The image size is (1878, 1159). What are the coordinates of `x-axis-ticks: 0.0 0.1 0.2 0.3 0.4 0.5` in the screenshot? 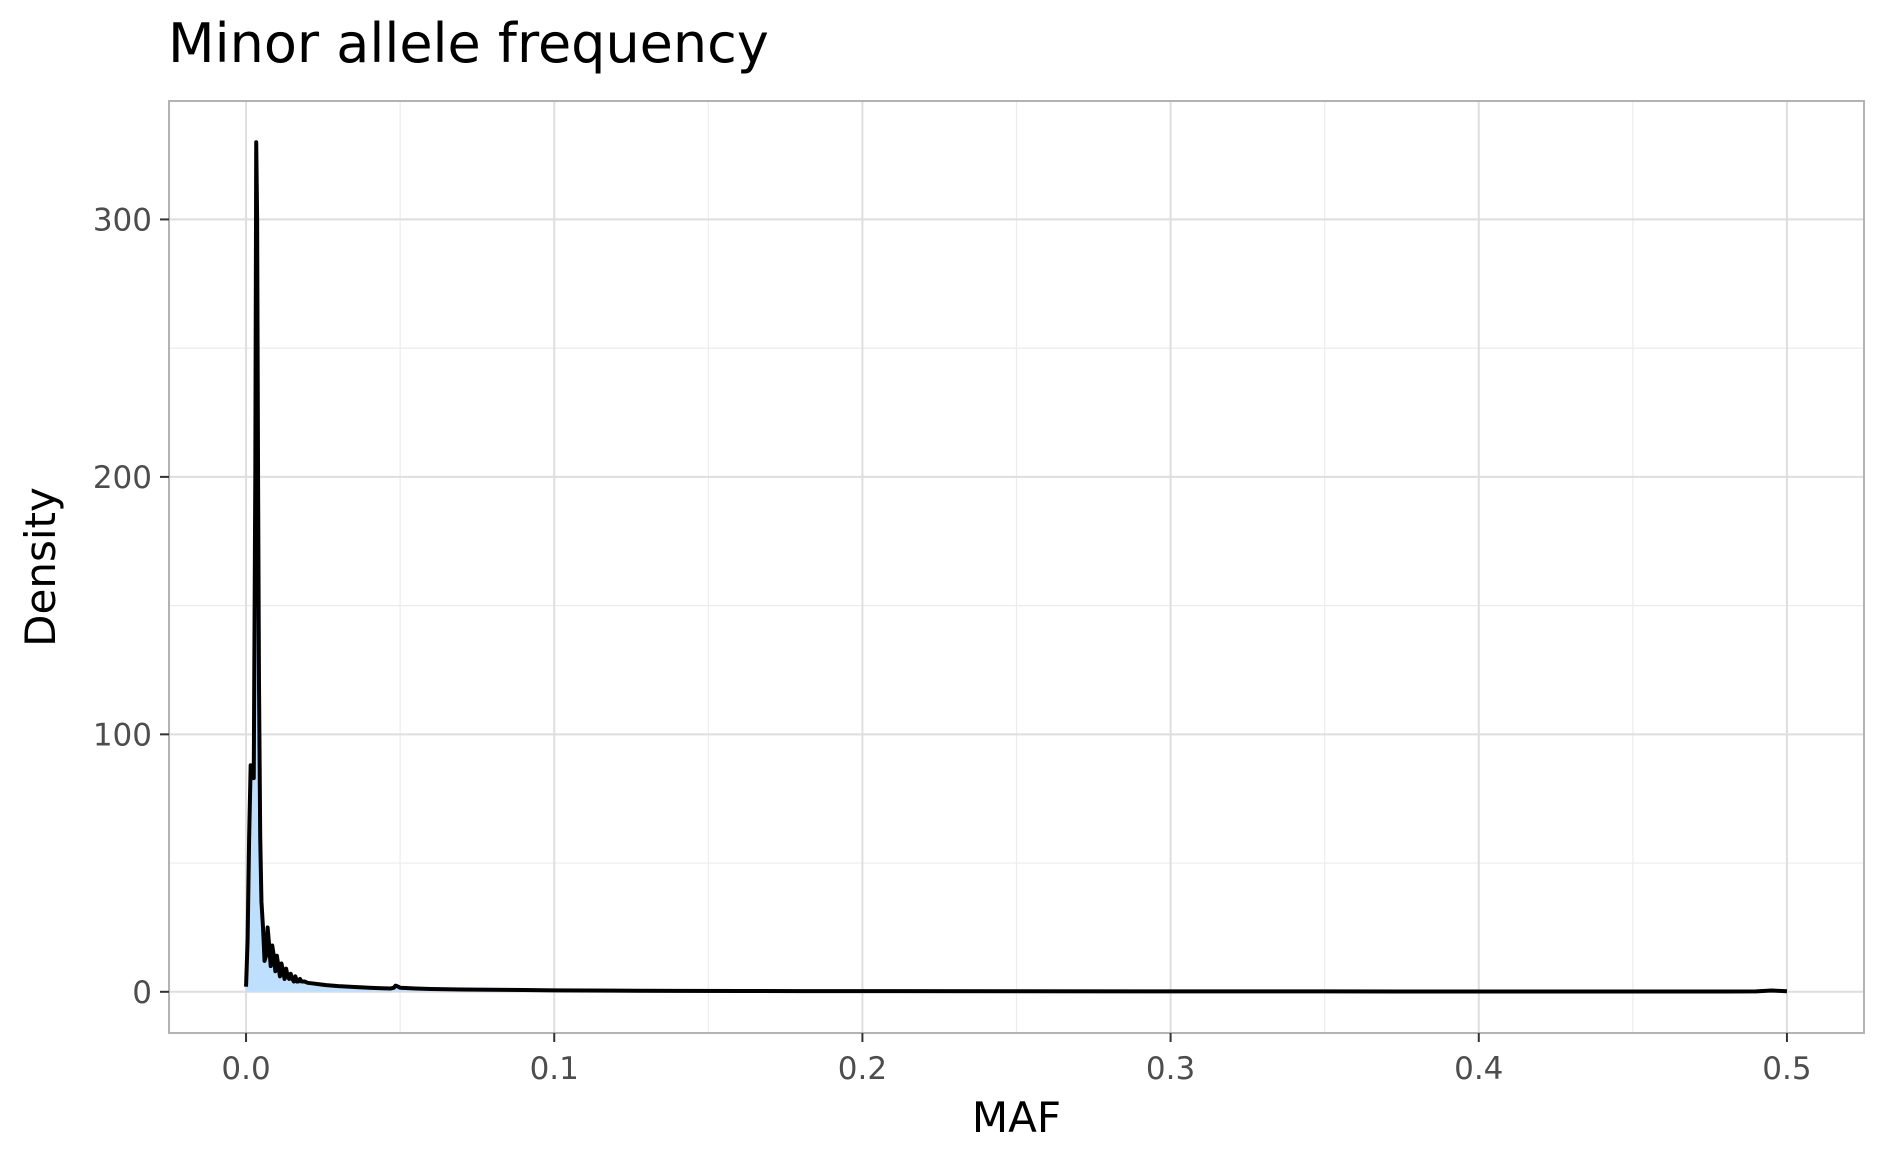 It's located at (1016, 1060).